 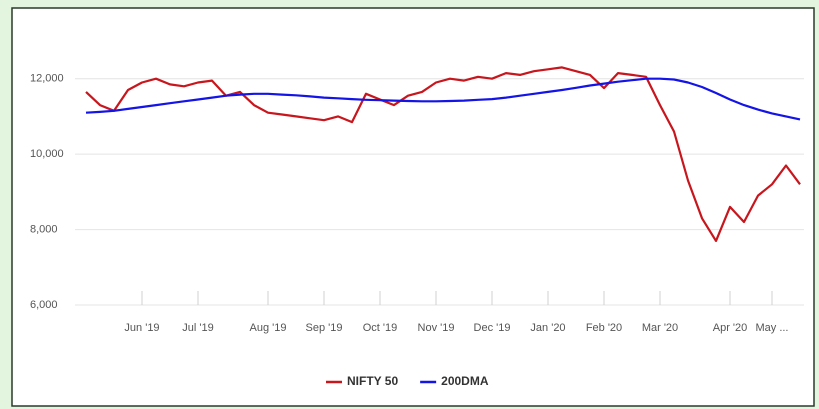 I want to click on x-tick-label: Oct '19, so click(x=380, y=328).